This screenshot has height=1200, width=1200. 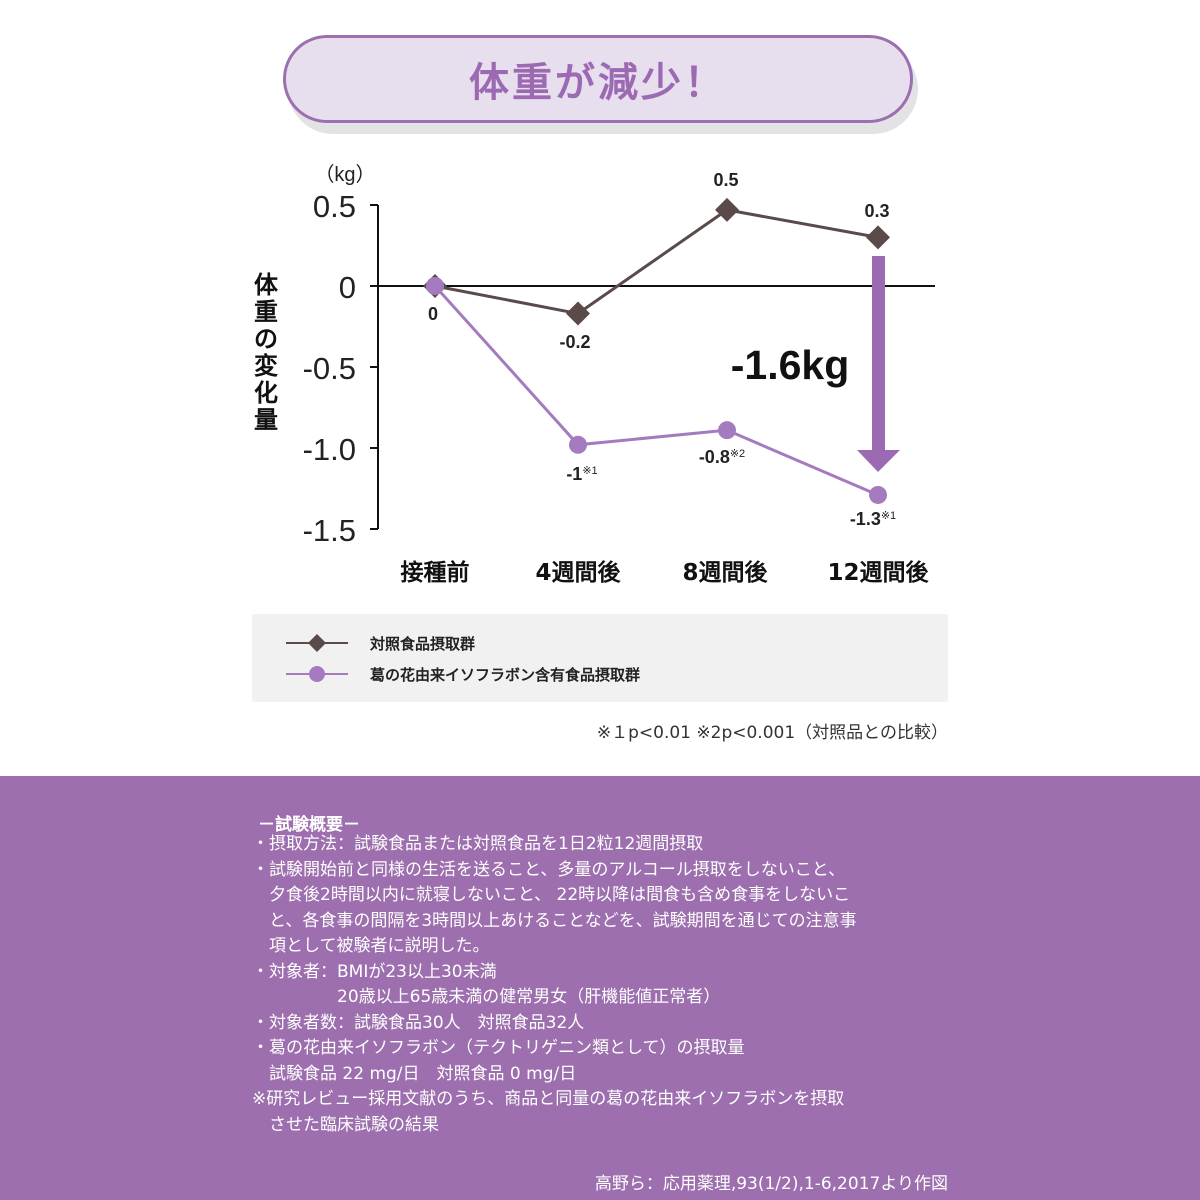 What do you see at coordinates (551, 895) in the screenshot?
I see `summary-line: 夕食後2時間以内に就寝しないこと、 22時以降は間食も含め食事をしないこ` at bounding box center [551, 895].